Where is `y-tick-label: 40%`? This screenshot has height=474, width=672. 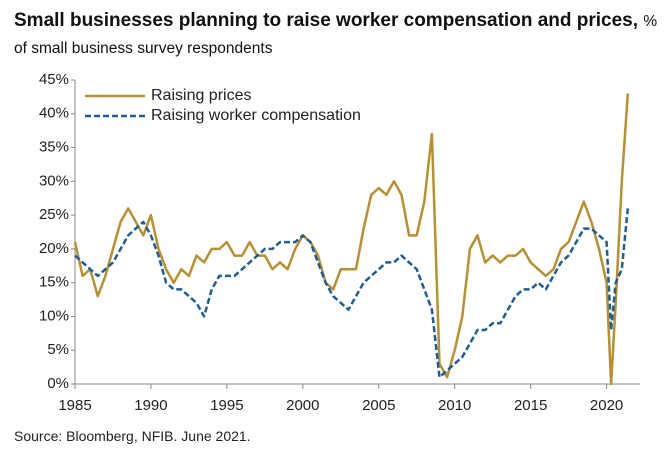
y-tick-label: 40% is located at coordinates (54, 113).